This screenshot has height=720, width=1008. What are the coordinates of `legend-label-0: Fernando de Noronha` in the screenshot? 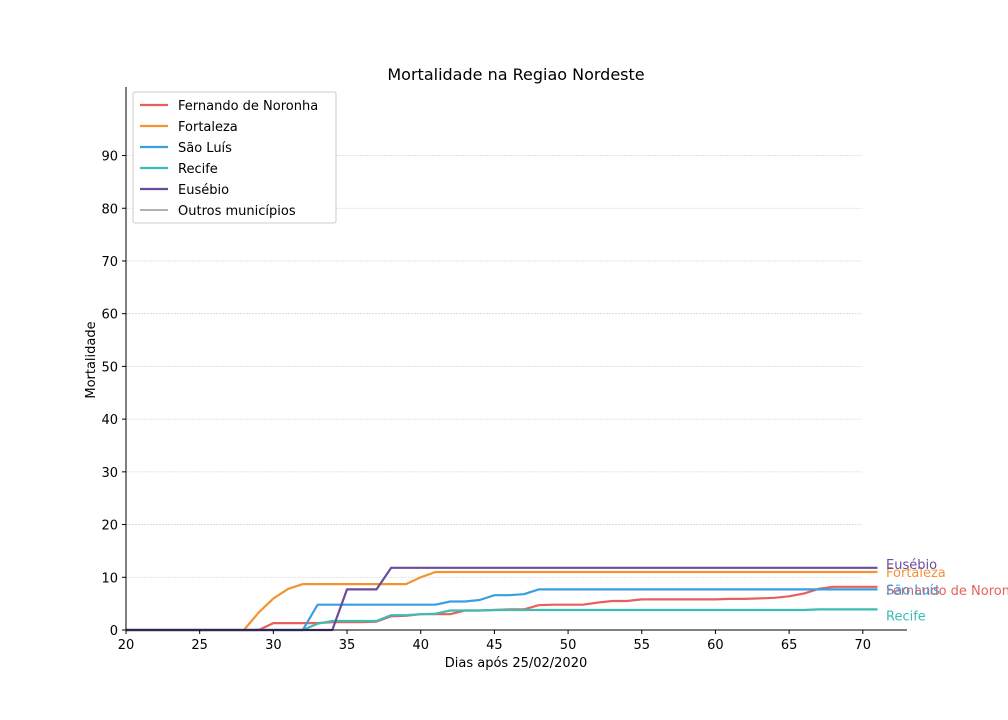 It's located at (248, 106).